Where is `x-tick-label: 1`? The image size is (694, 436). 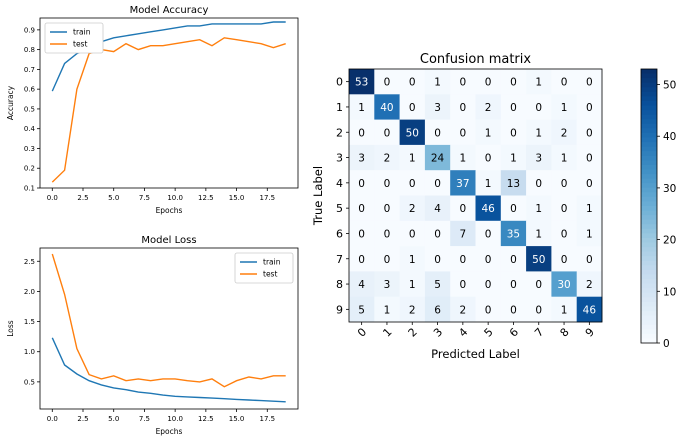
x-tick-label: 1 is located at coordinates (387, 332).